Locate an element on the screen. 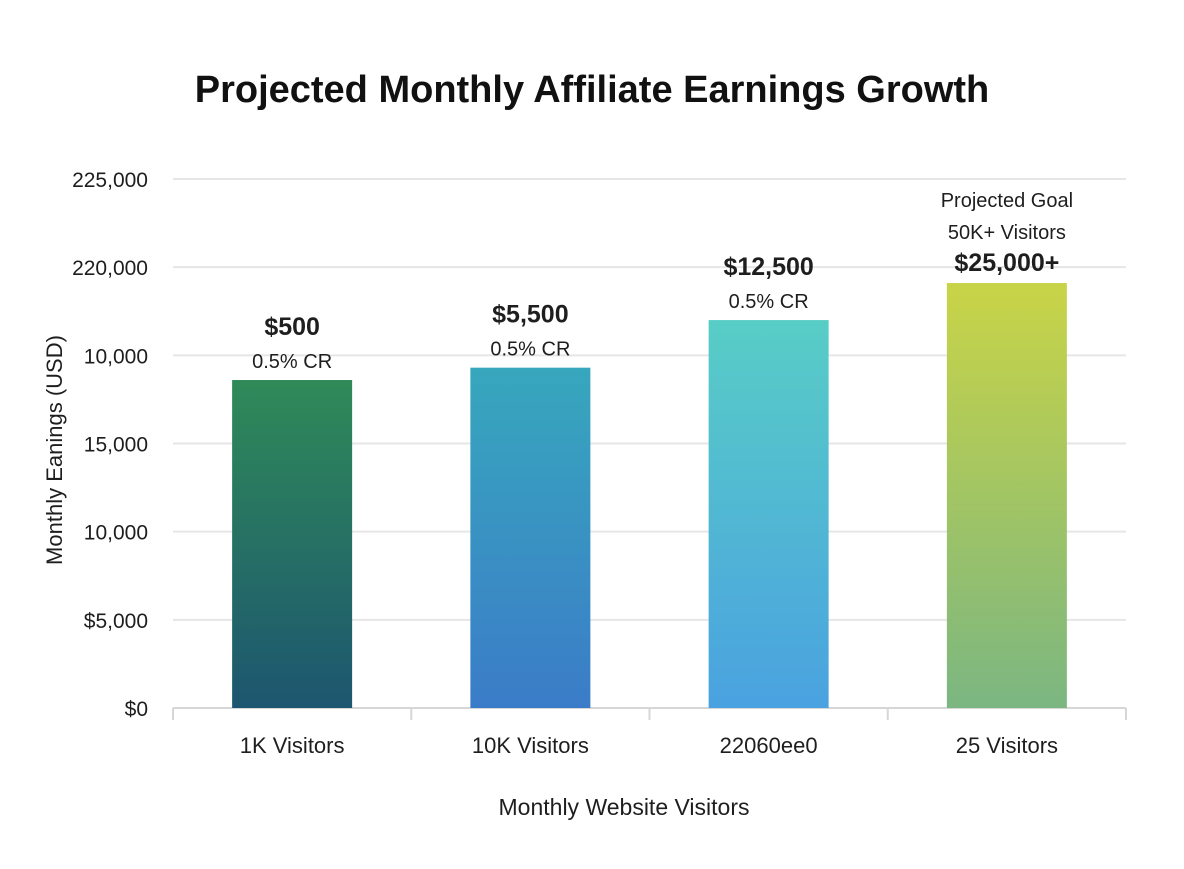  bar-data-label: $500 is located at coordinates (292, 327).